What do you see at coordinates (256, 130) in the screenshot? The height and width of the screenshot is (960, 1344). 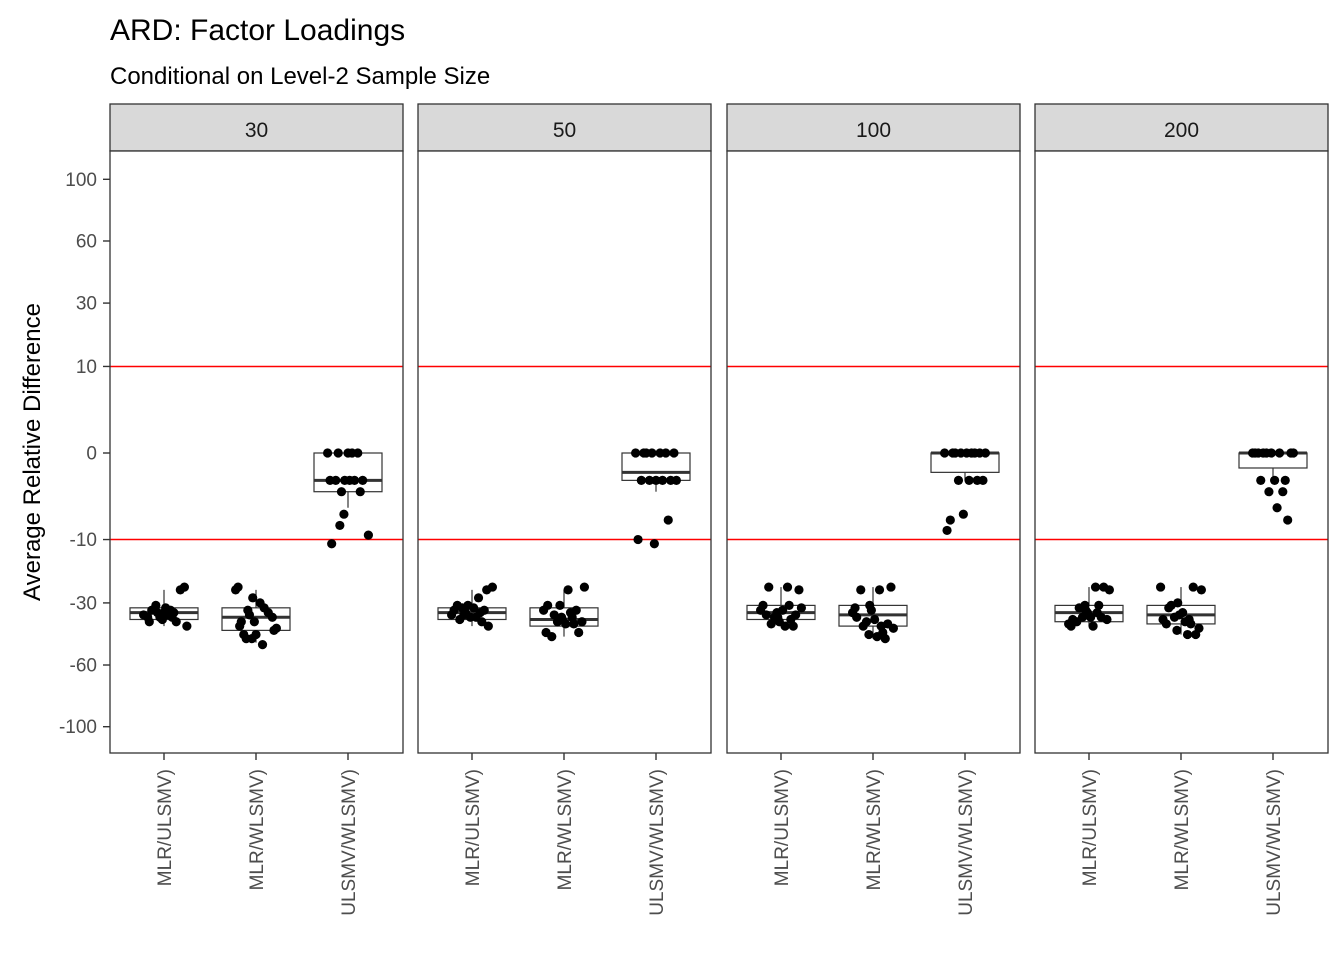 I see `facet-strip-label: 30` at bounding box center [256, 130].